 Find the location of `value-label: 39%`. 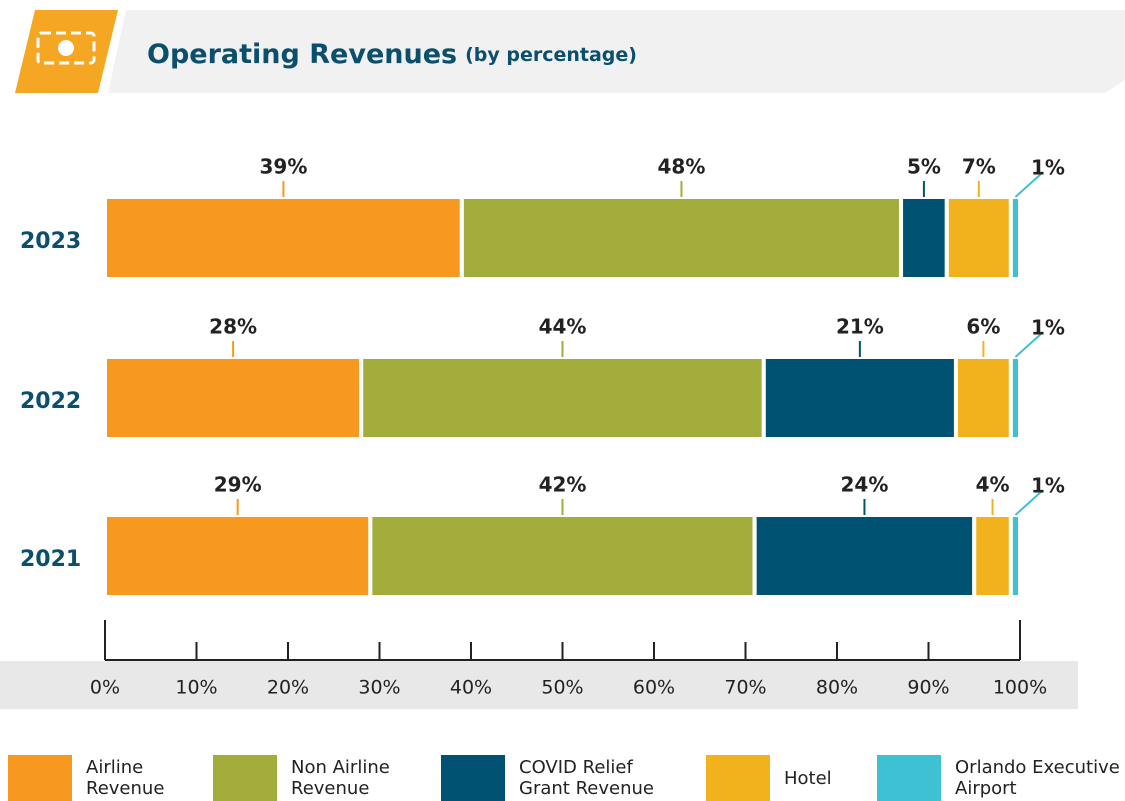

value-label: 39% is located at coordinates (283, 167).